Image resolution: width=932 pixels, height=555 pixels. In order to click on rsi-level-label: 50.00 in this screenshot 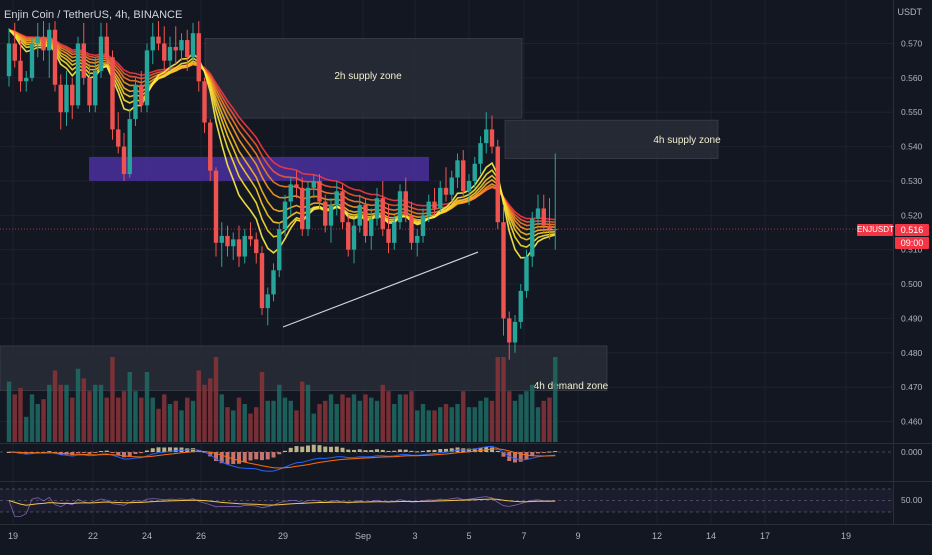, I will do `click(912, 500)`.